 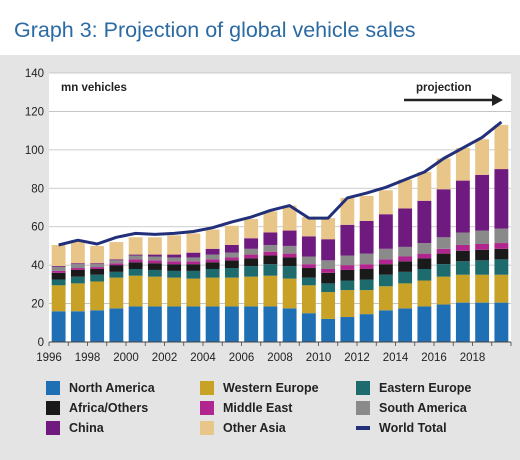 I want to click on bar-segment-south-america-1999, so click(x=116, y=262).